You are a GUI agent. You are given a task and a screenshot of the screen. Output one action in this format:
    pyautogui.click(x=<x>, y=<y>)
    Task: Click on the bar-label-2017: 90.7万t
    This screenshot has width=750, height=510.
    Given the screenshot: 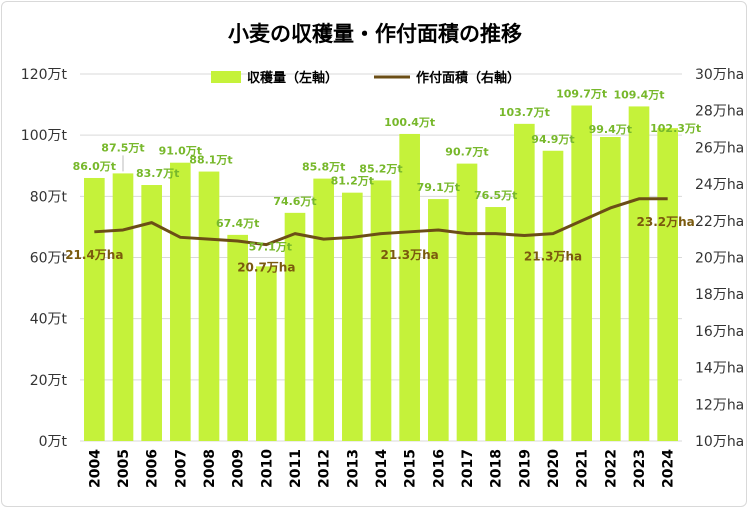 What is the action you would take?
    pyautogui.click(x=466, y=152)
    